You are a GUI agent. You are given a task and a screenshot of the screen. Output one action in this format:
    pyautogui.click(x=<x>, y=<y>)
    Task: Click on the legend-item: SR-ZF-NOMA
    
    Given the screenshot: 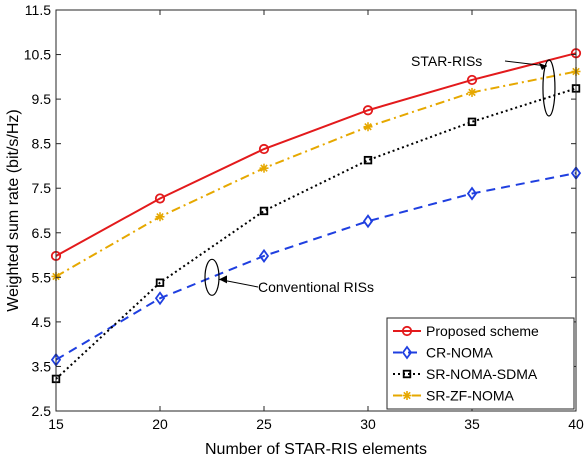 What is the action you would take?
    pyautogui.click(x=454, y=396)
    